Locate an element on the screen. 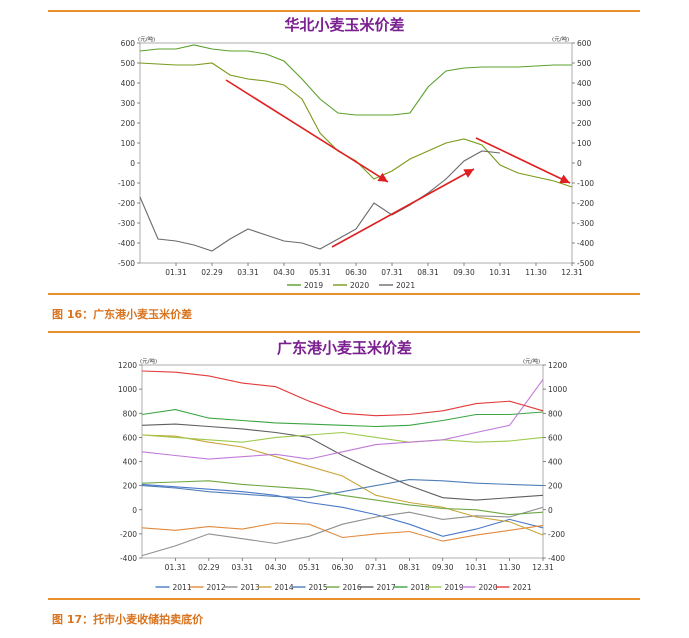 This screenshot has height=638, width=689. y-tick-label-left: 300 is located at coordinates (128, 103).